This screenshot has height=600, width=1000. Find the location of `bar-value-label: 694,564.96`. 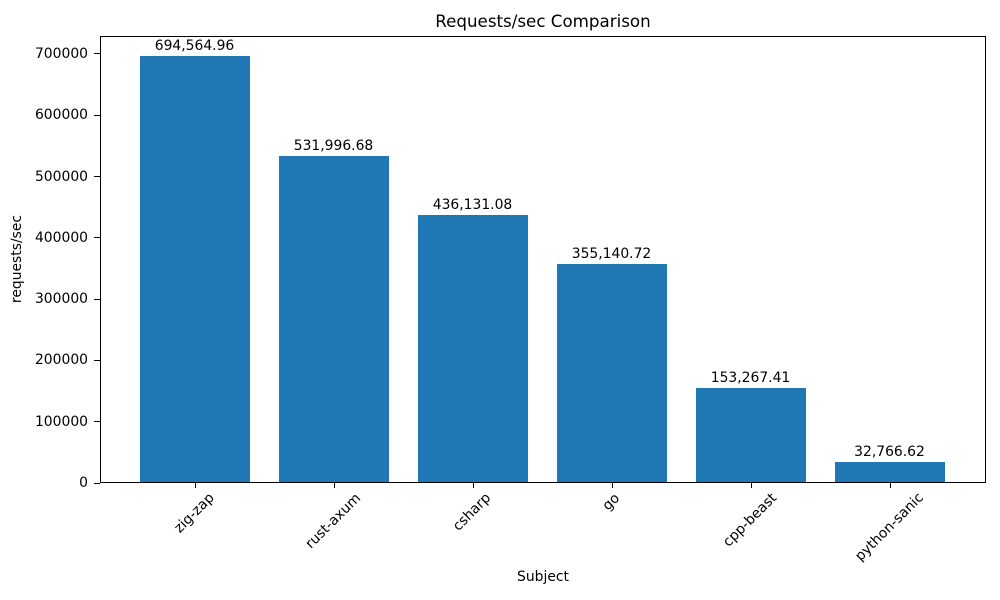

bar-value-label: 694,564.96 is located at coordinates (194, 46).